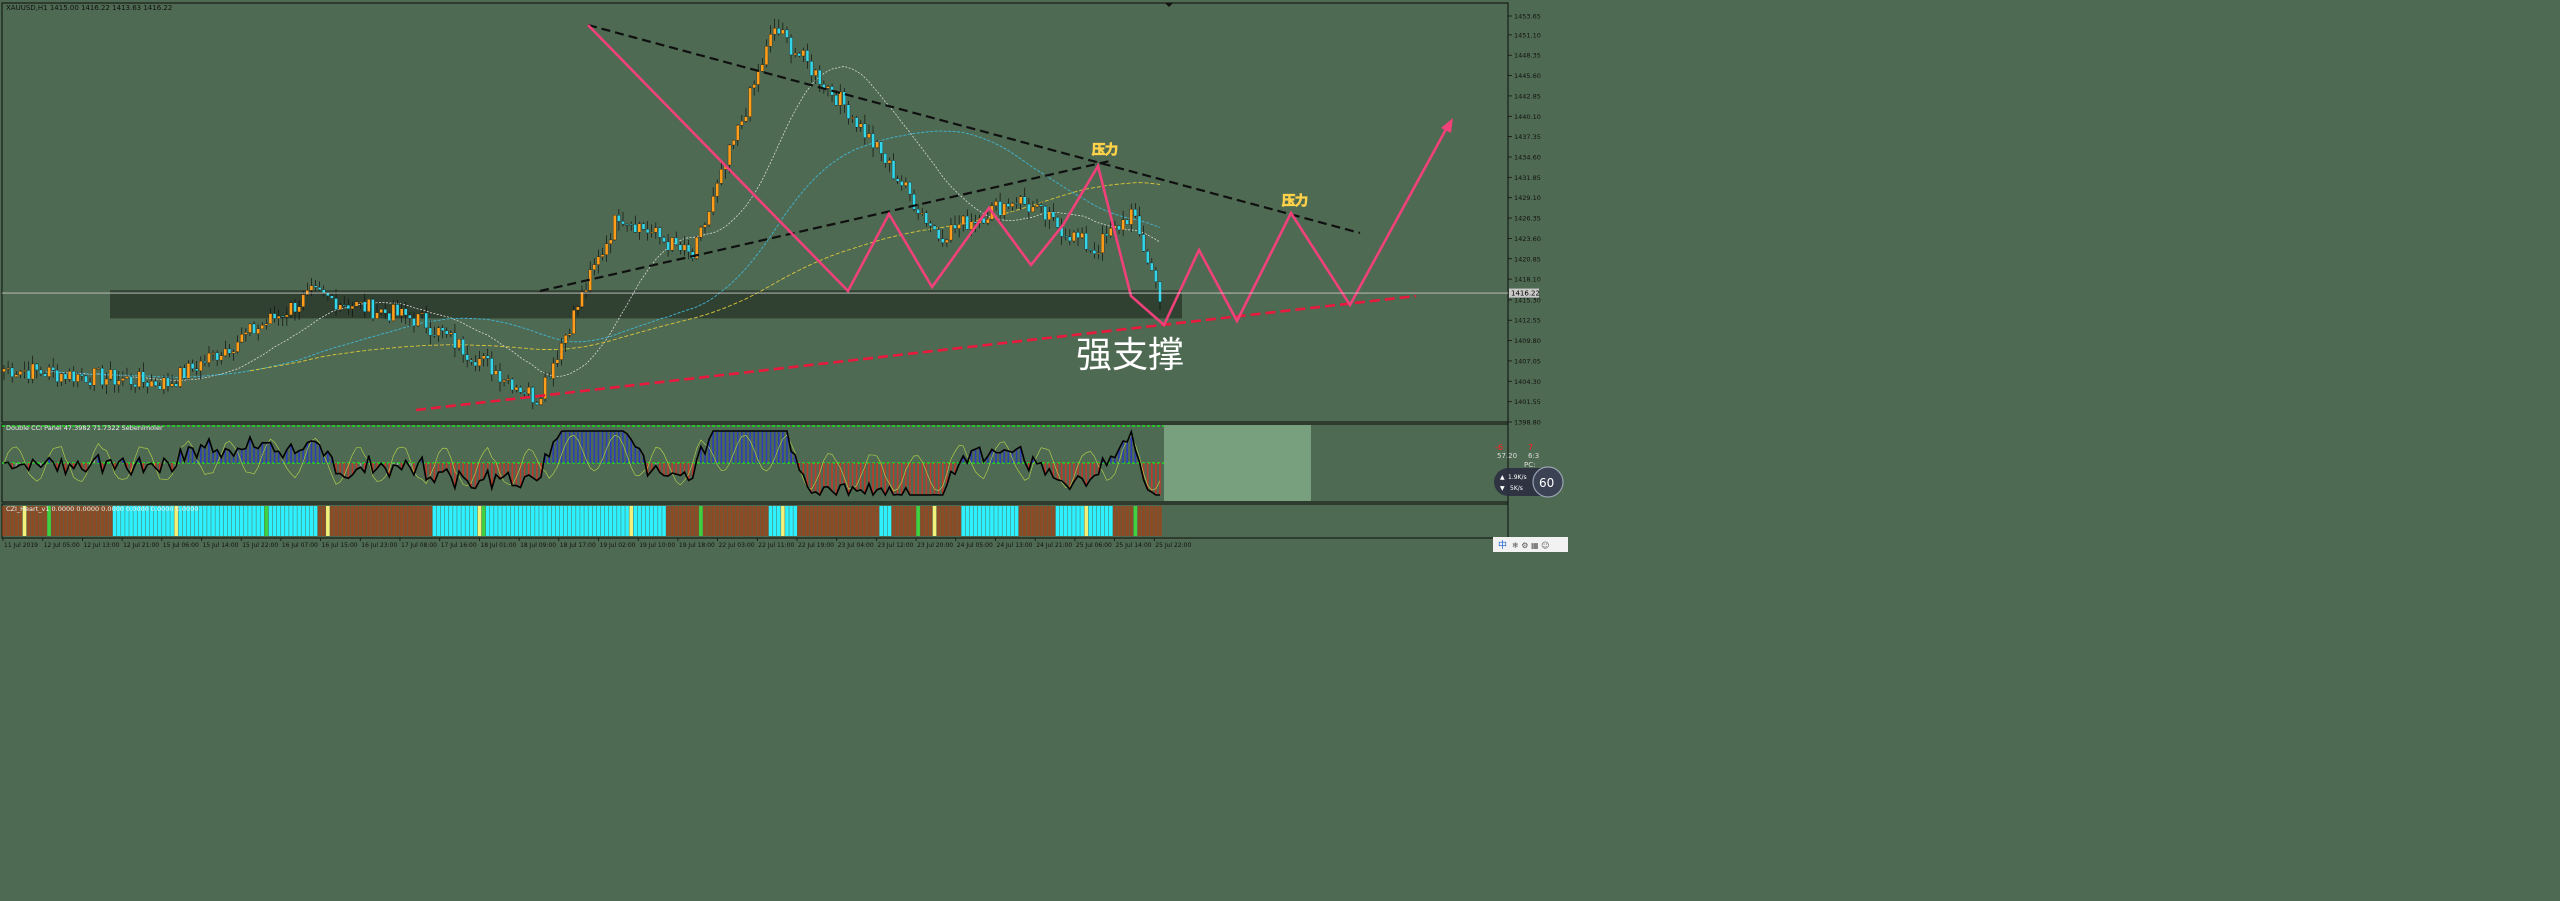 The image size is (2560, 901). I want to click on x-tick-label: 18 Jul 01:00, so click(498, 545).